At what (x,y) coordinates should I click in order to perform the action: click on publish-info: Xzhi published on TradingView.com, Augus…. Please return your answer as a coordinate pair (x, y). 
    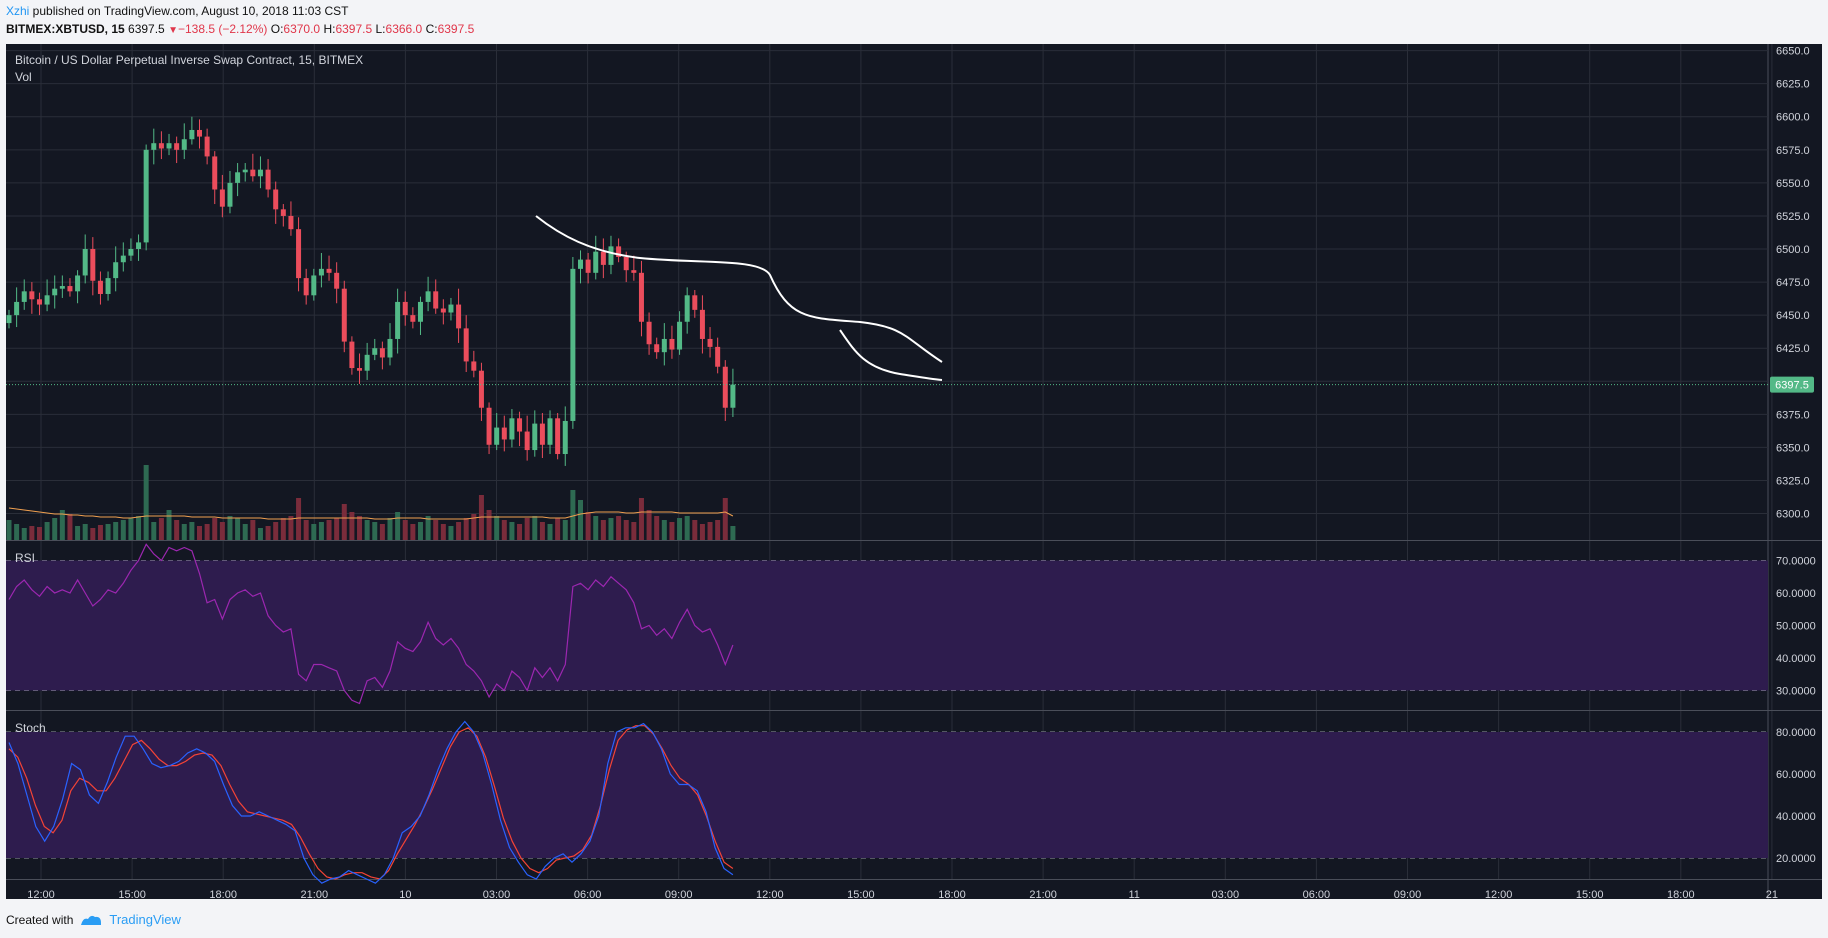
    Looking at the image, I should click on (177, 11).